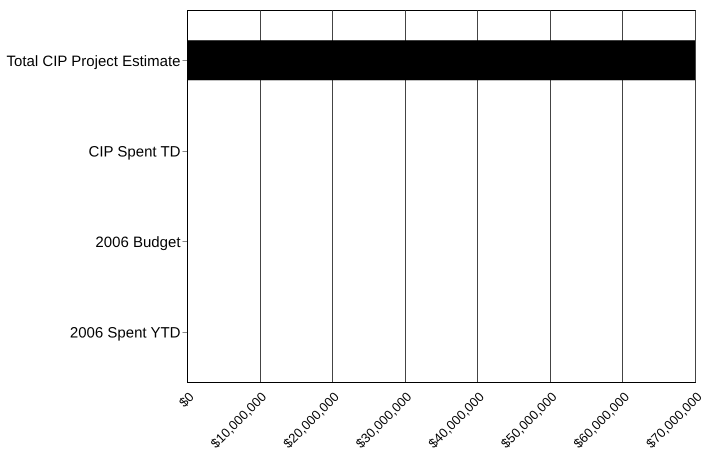 The height and width of the screenshot is (456, 717). I want to click on y-tick-label: 2006 Budget, so click(138, 242).